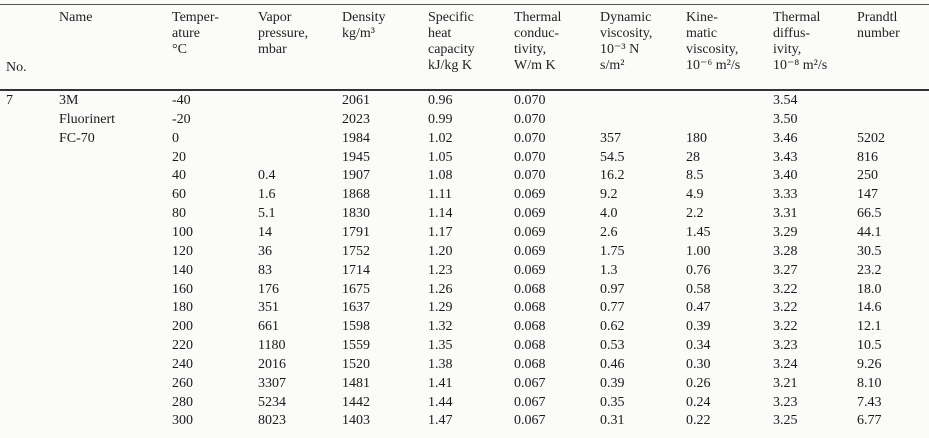 This screenshot has height=438, width=929. What do you see at coordinates (440, 138) in the screenshot?
I see `cell-cp: 1.02` at bounding box center [440, 138].